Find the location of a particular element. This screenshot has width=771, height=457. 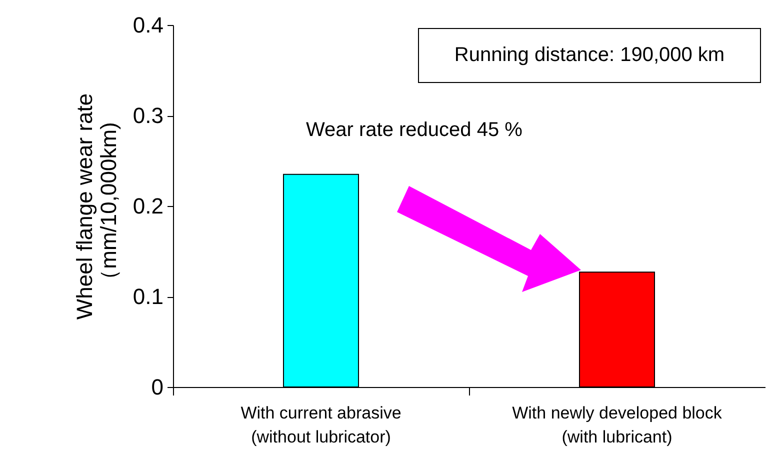

y-axis-title: Wheel flange wear rate （mm/10,000km) is located at coordinates (96, 206).